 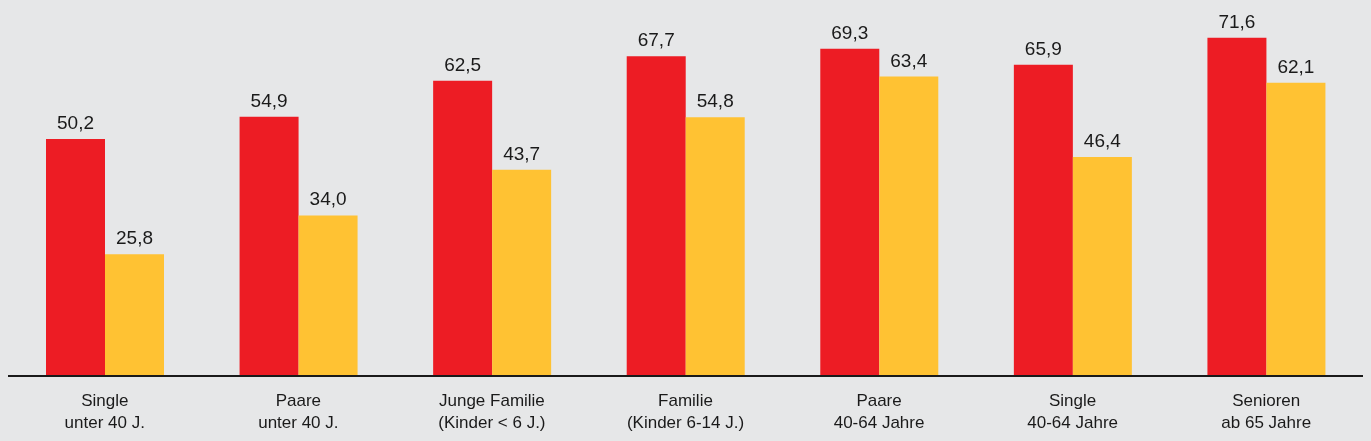 I want to click on data-label: 34,0, so click(x=328, y=199).